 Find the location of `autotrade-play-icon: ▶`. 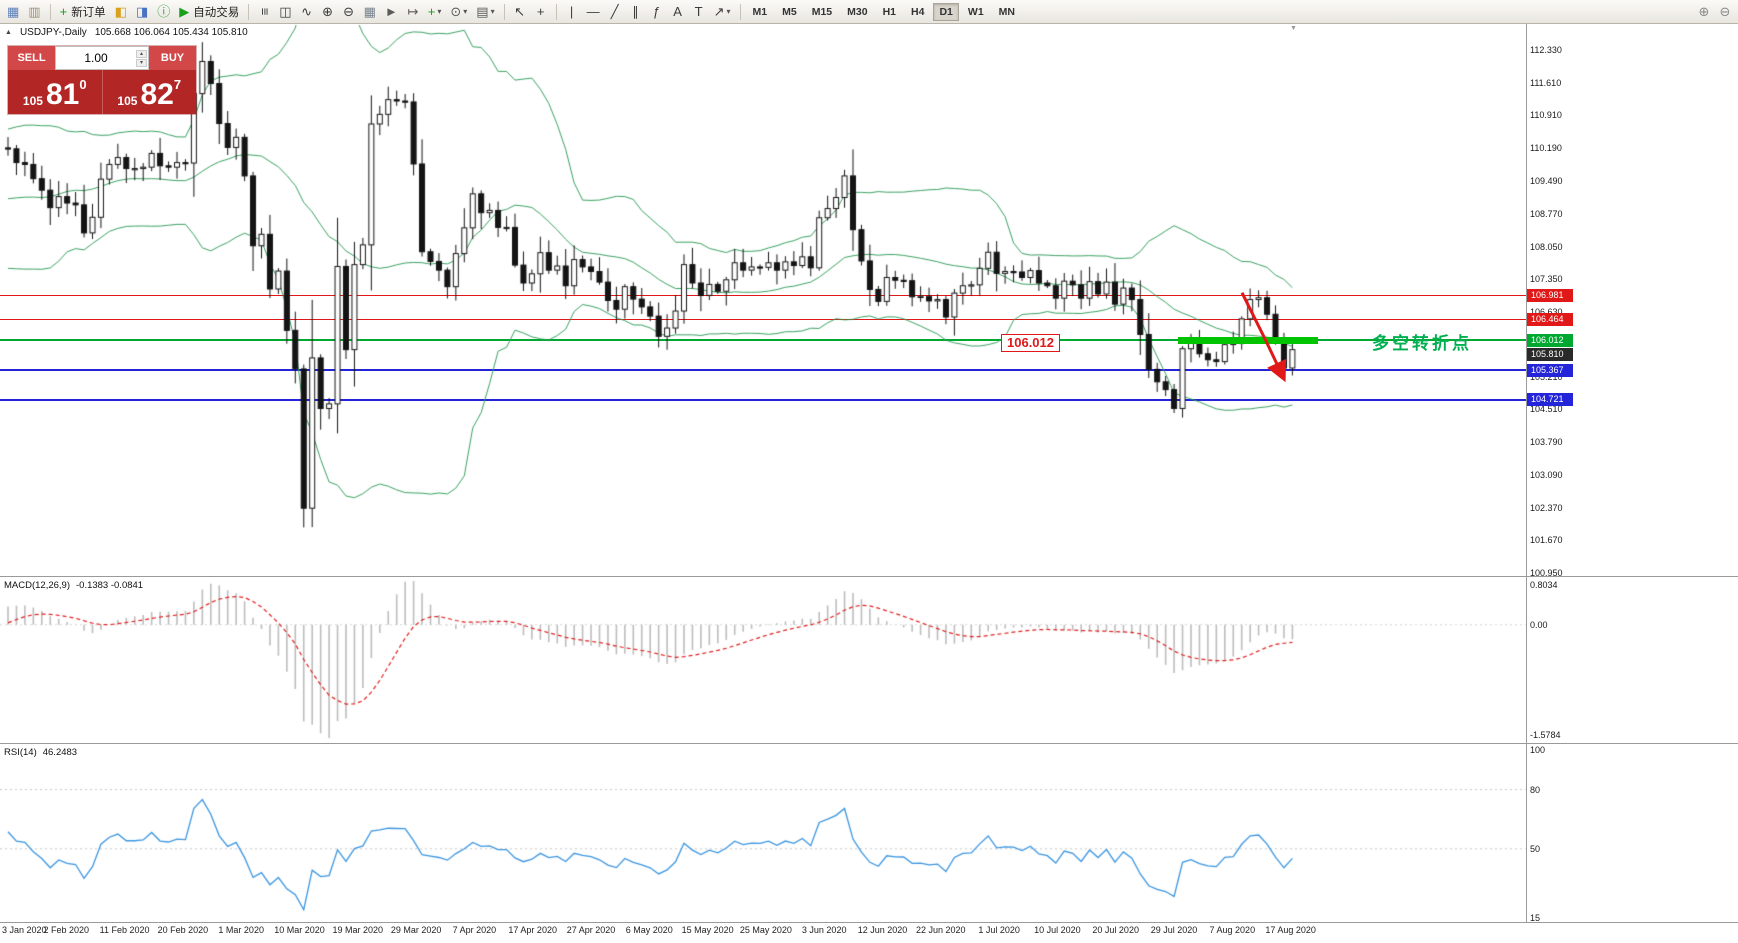

autotrade-play-icon: ▶ is located at coordinates (184, 11).